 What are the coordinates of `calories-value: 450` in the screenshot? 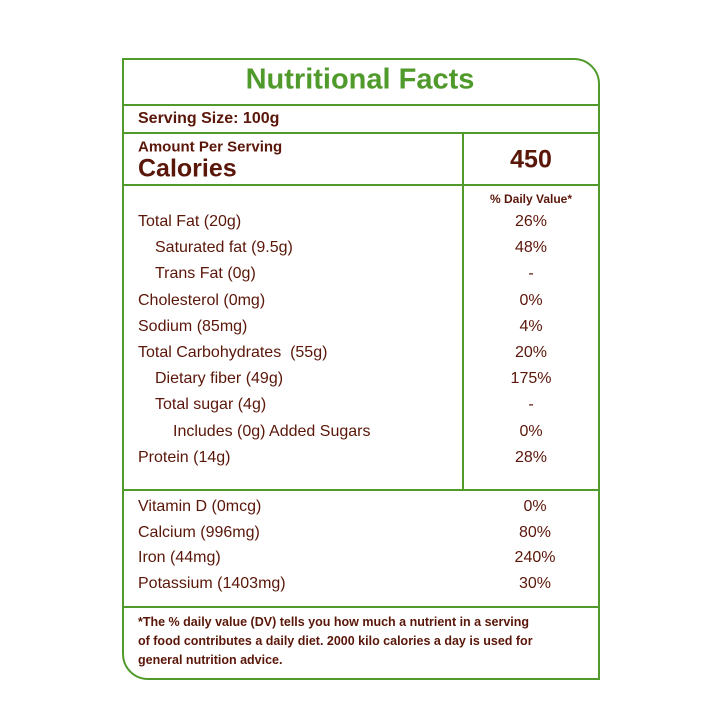 It's located at (531, 159).